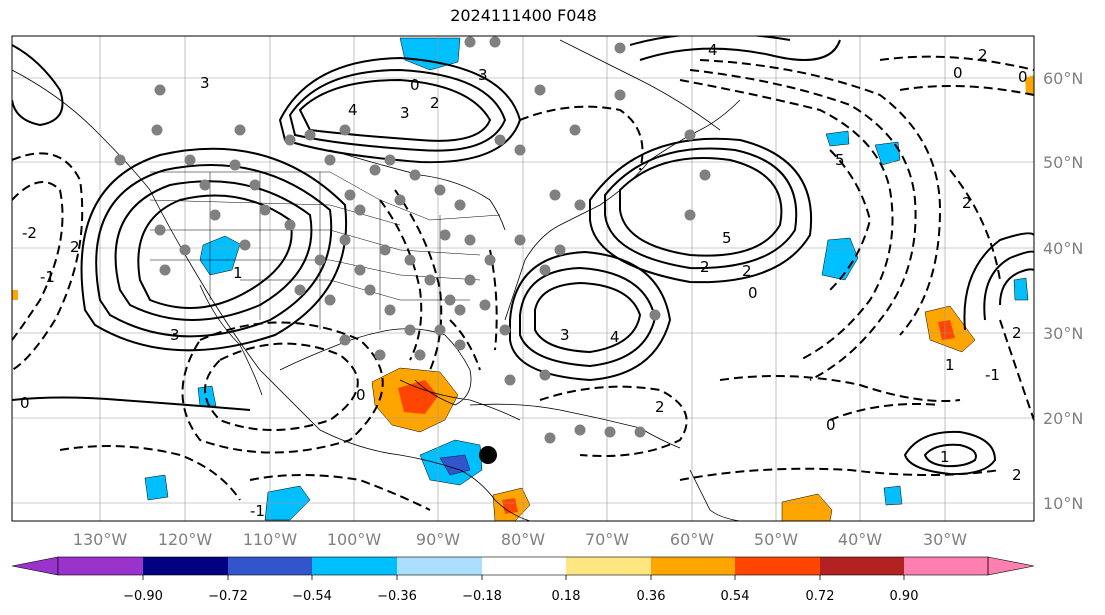  I want to click on lat-label: 40°N, so click(1063, 248).